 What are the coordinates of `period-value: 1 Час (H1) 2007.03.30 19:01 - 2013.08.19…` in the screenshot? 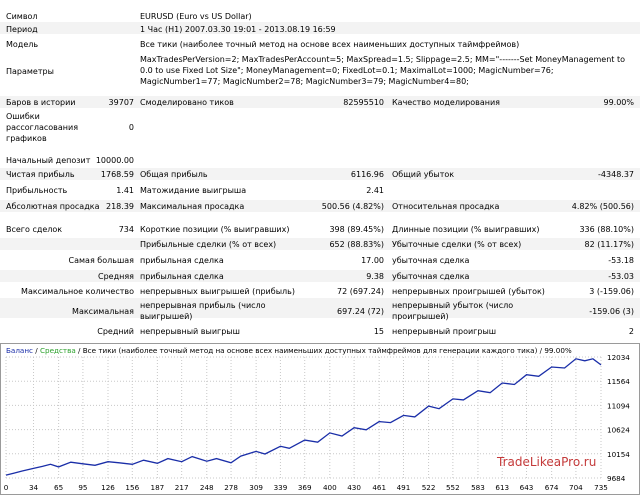 It's located at (238, 29).